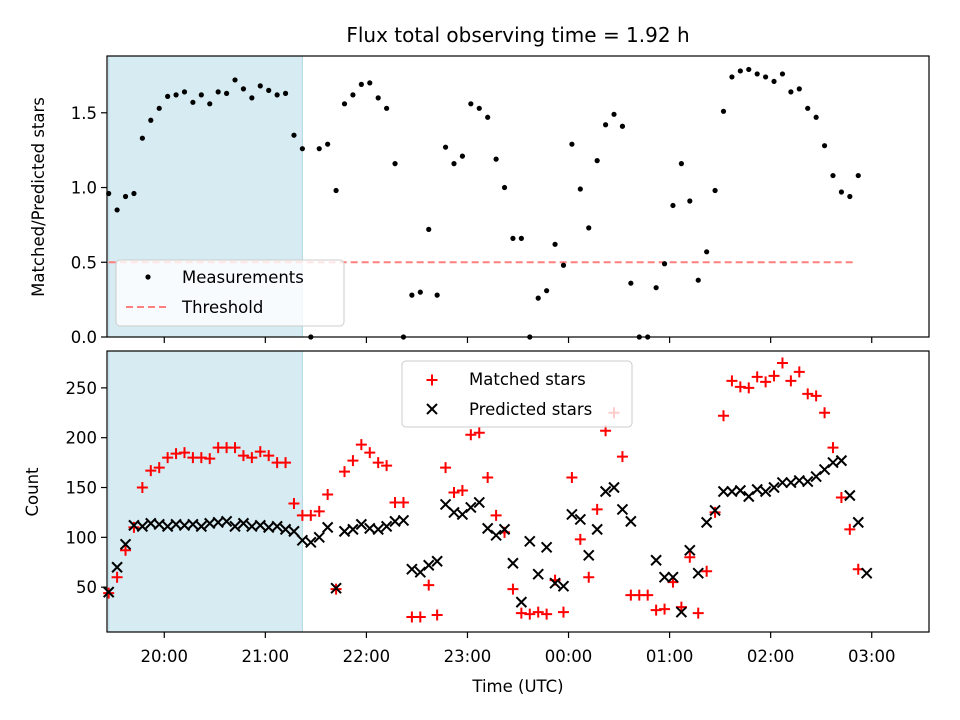  I want to click on legend-markers, so click(432, 394).